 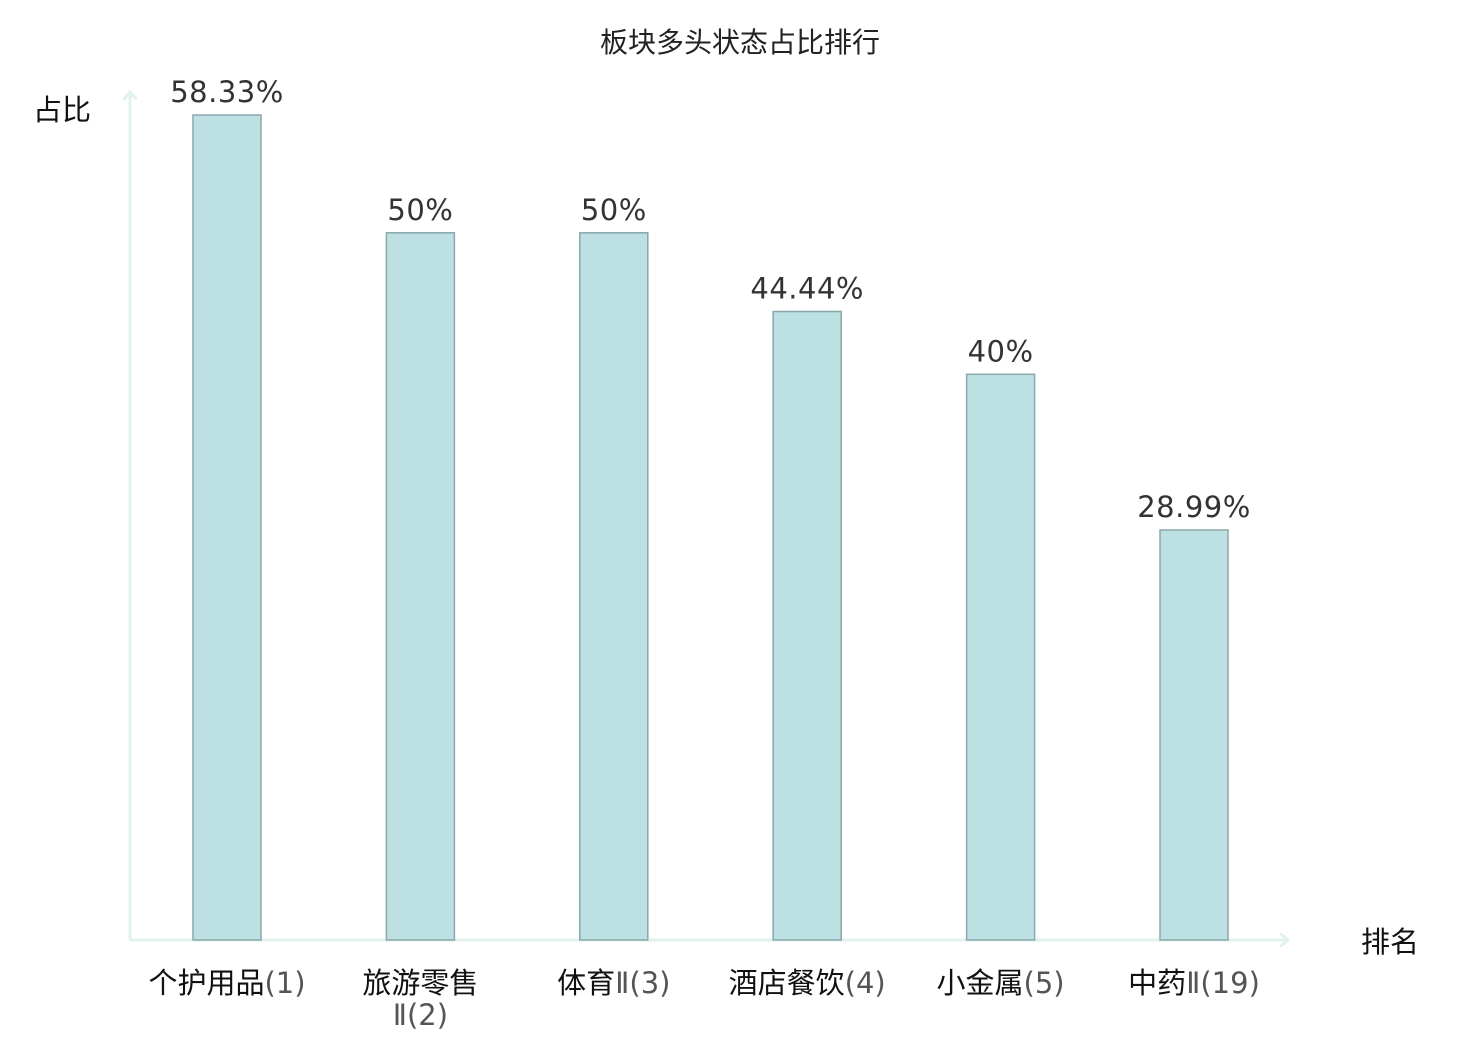 I want to click on category-rank-5: (5), so click(x=1044, y=983).